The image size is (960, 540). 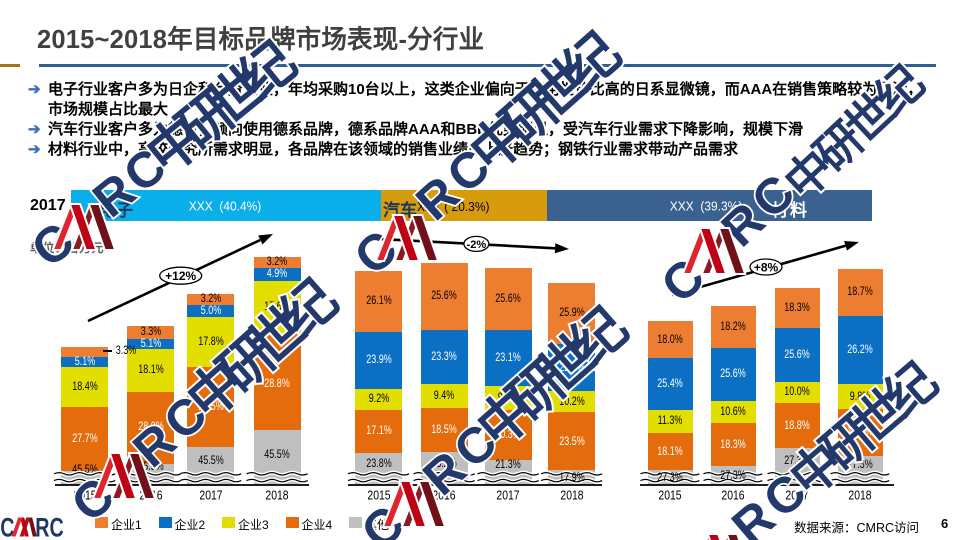 I want to click on svg-text: C, so click(x=7, y=527).